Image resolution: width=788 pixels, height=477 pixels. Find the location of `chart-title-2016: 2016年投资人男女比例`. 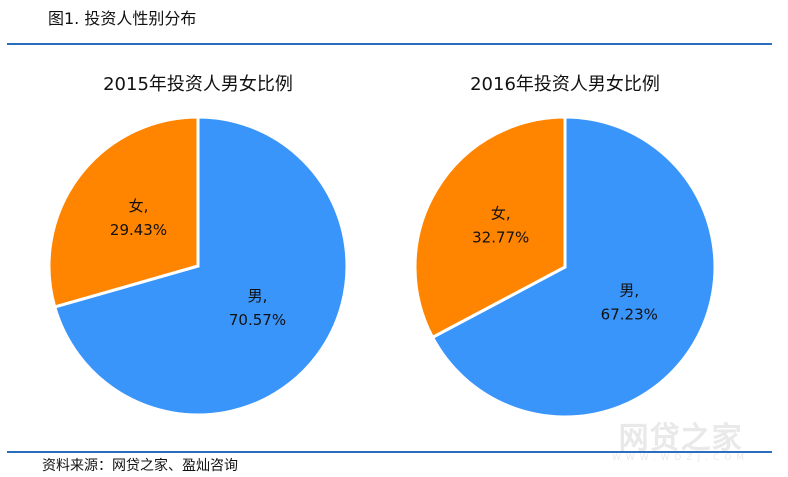

chart-title-2016: 2016年投资人男女比例 is located at coordinates (565, 84).